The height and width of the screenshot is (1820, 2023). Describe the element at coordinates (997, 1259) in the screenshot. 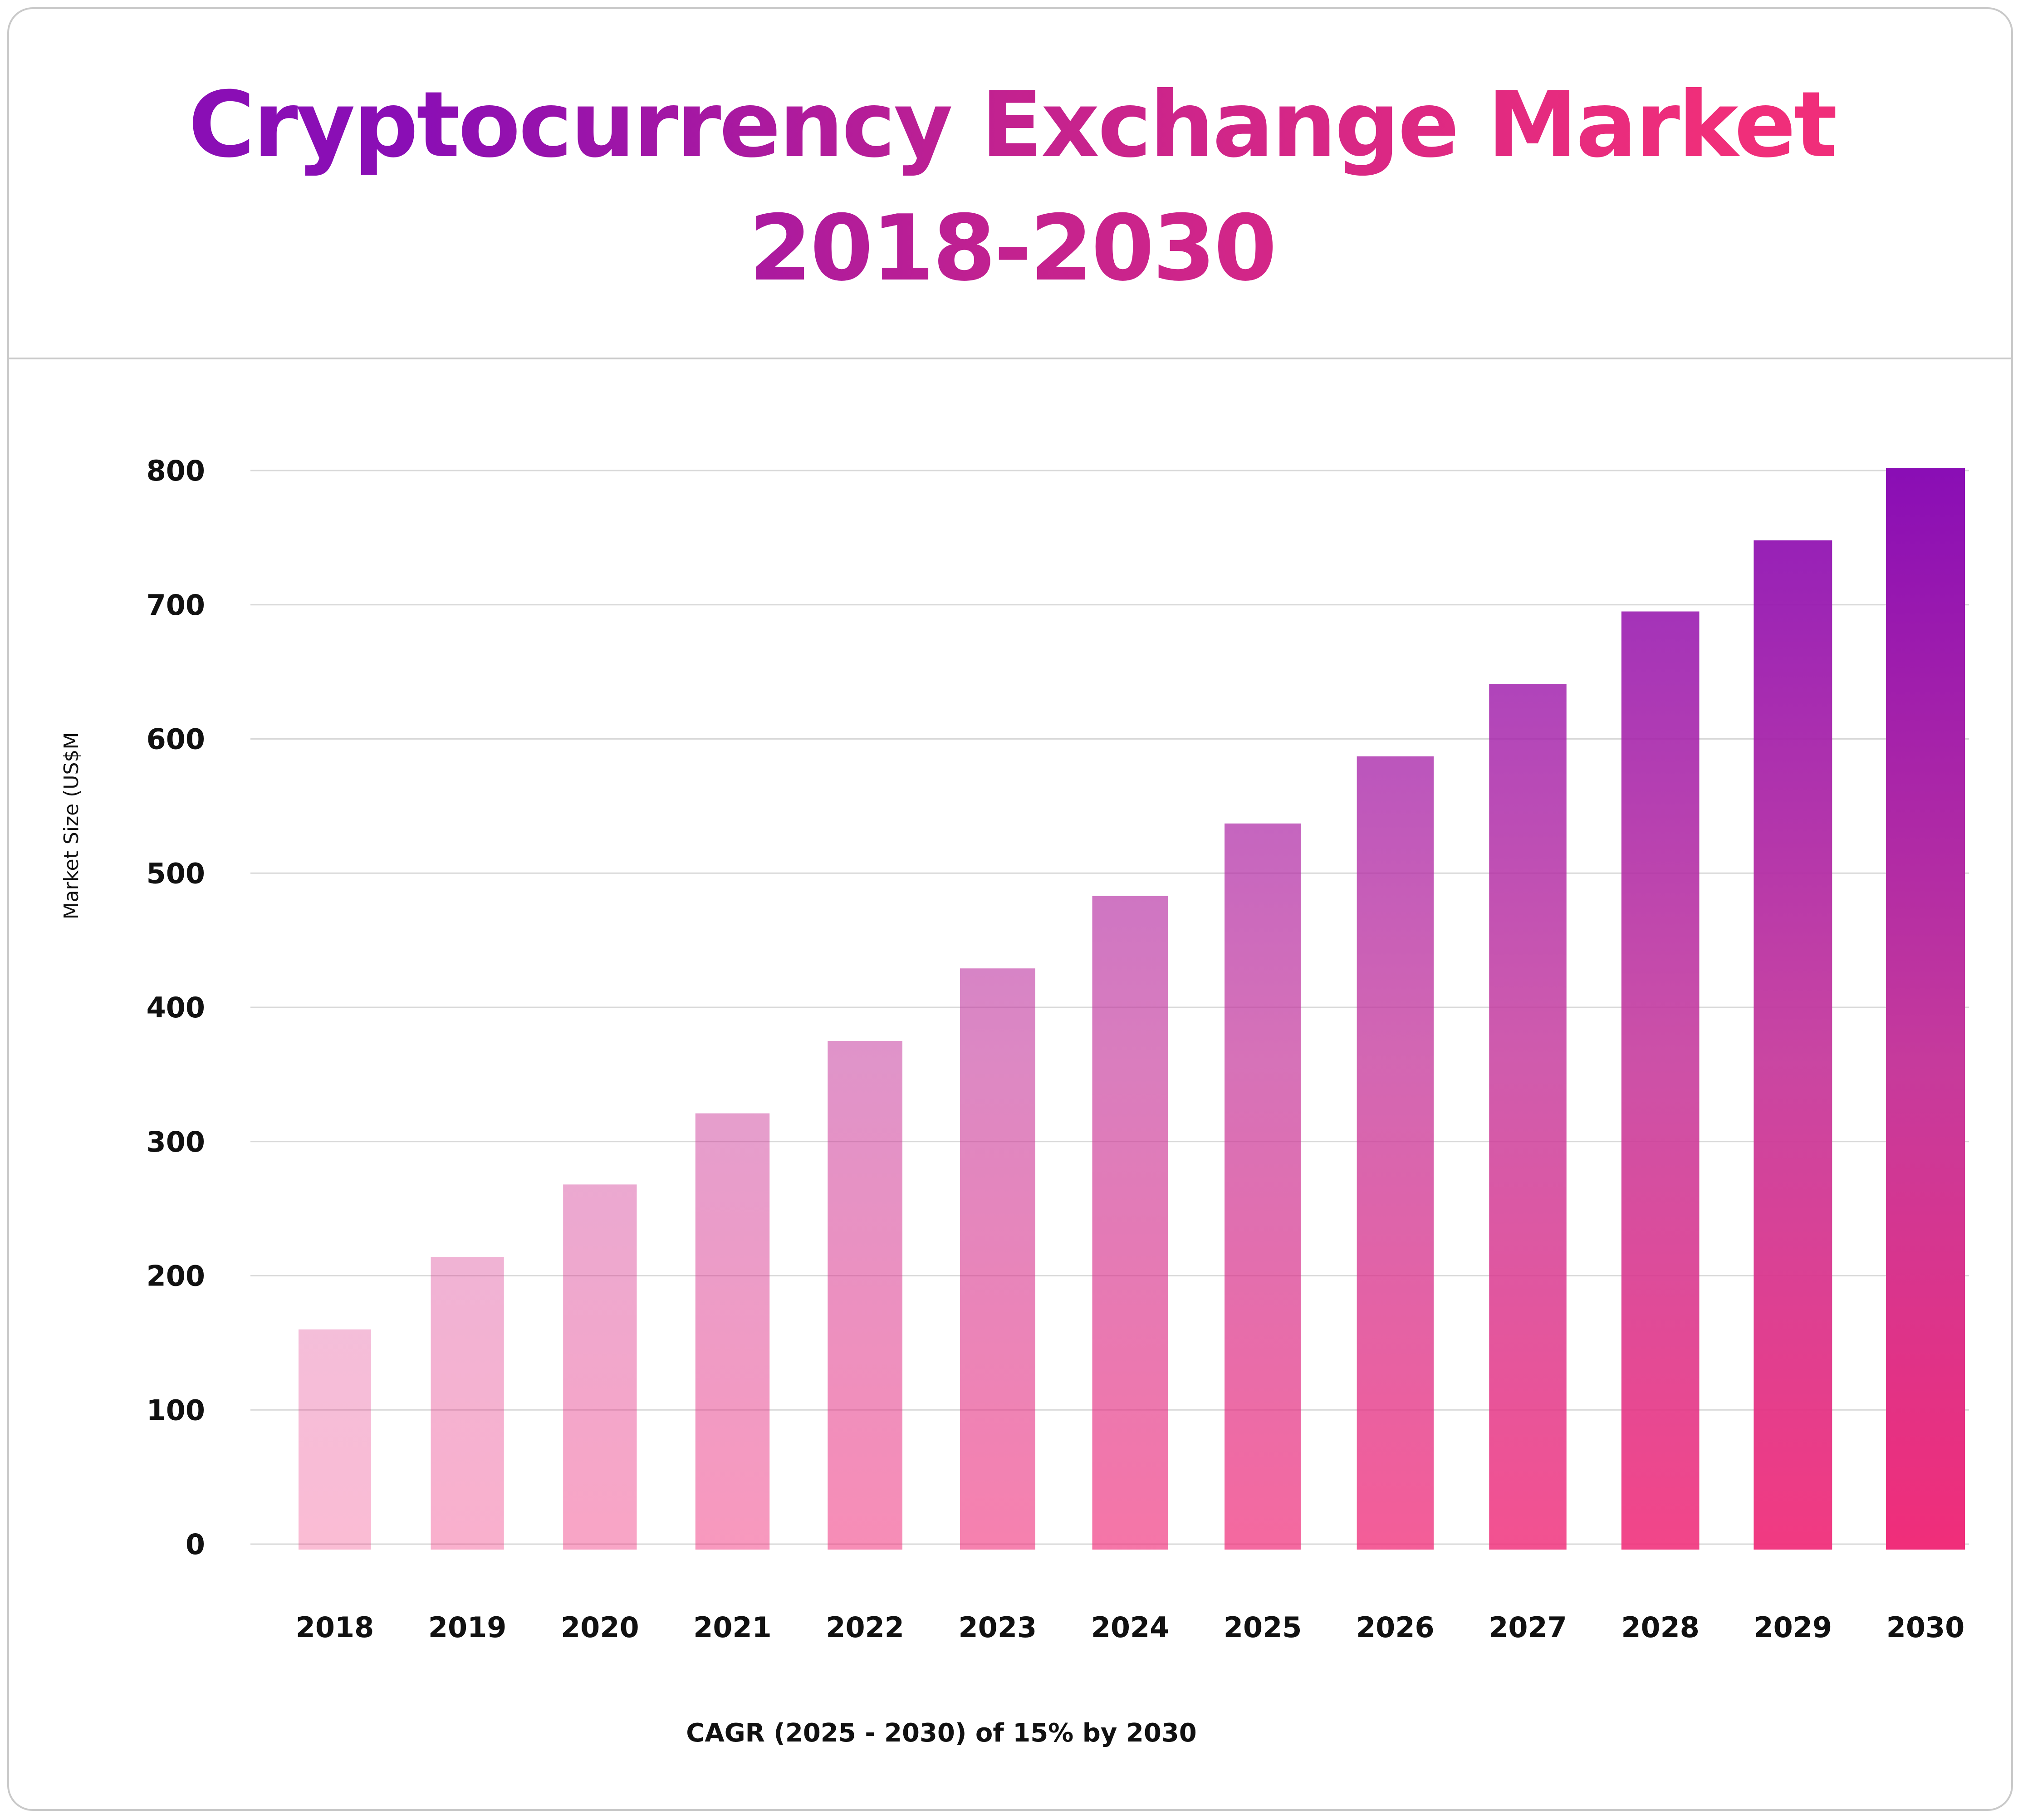

I see `bar-2023` at that location.